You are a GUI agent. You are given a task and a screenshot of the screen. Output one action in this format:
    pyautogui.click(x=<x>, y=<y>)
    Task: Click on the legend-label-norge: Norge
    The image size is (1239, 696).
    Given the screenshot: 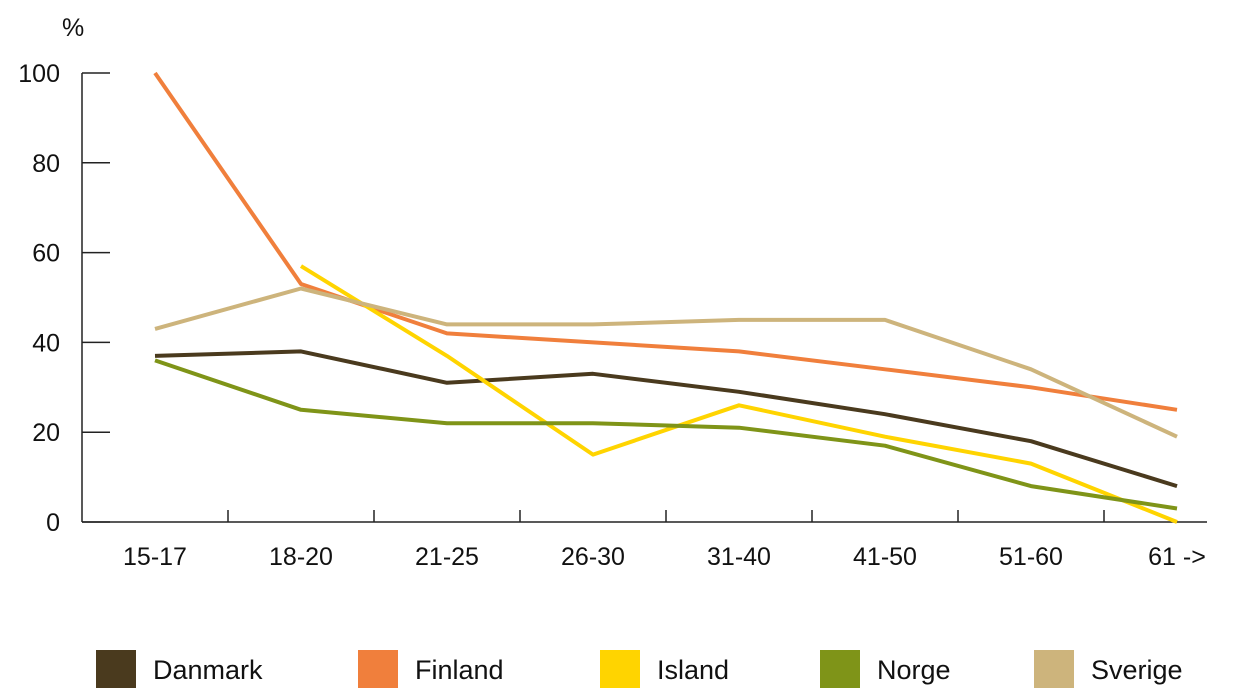 What is the action you would take?
    pyautogui.click(x=914, y=670)
    